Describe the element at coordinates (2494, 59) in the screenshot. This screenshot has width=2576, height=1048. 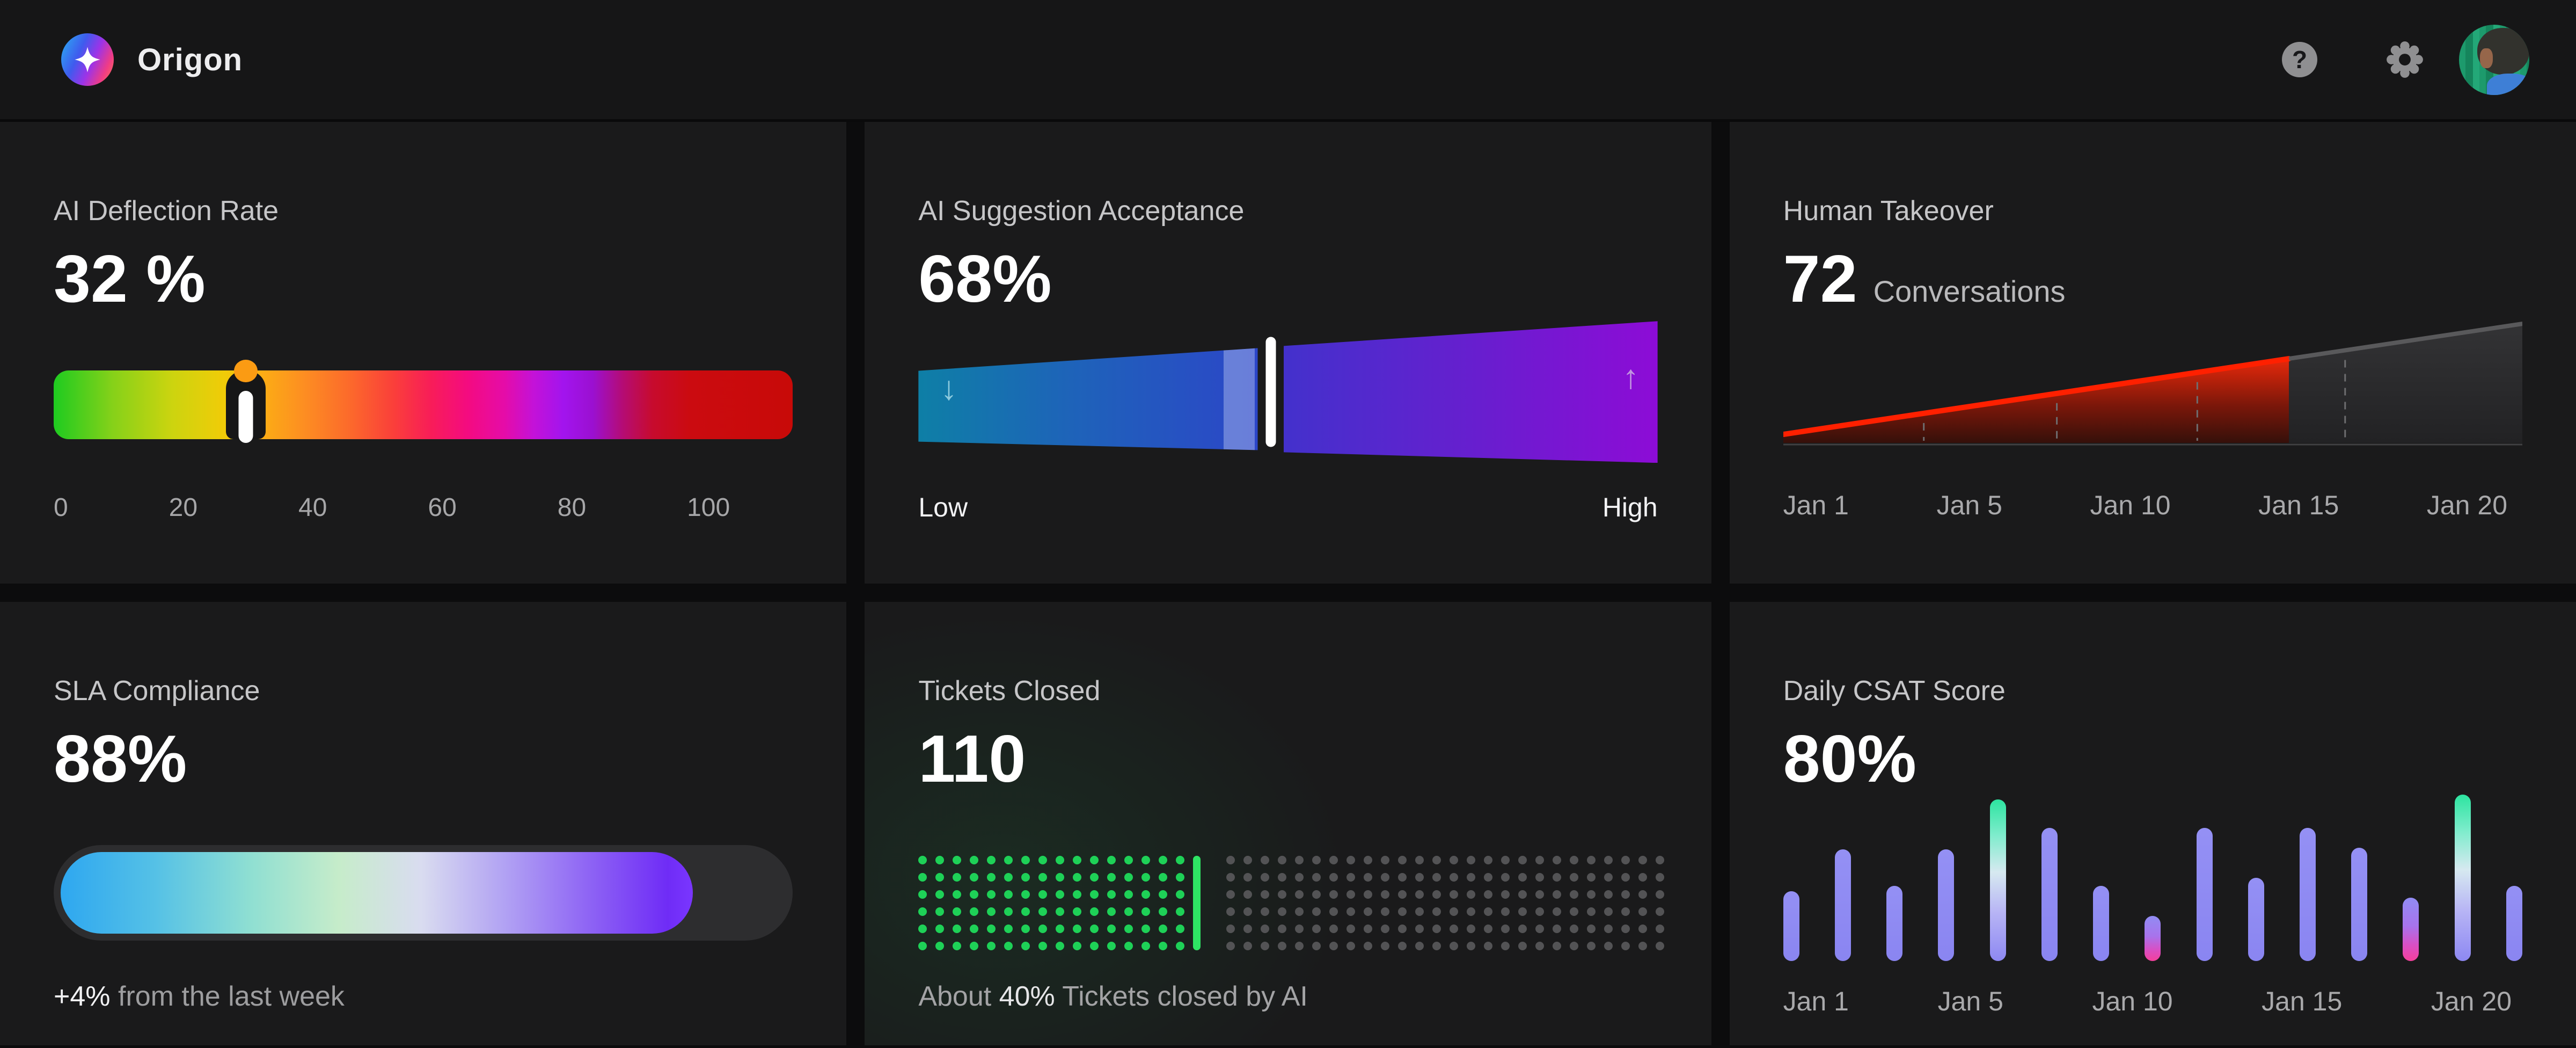
I see `user-avatar` at that location.